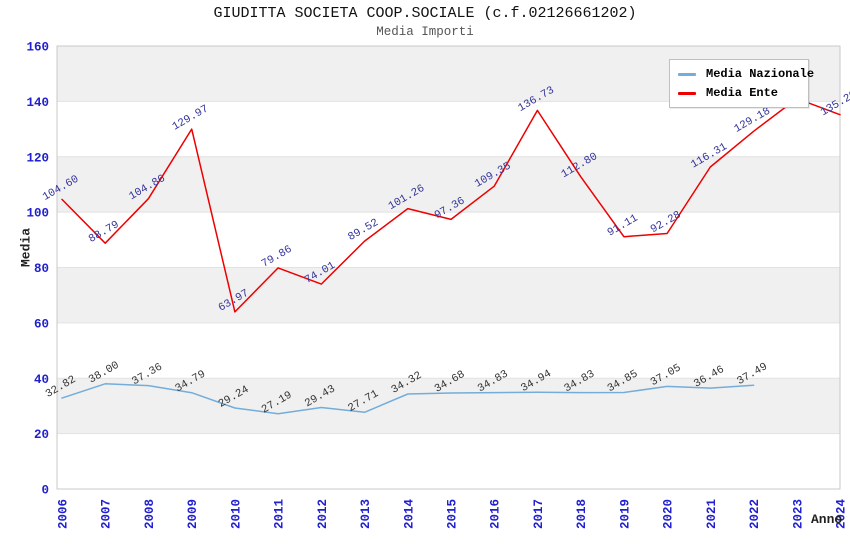 This screenshot has width=850, height=550. Describe the element at coordinates (827, 519) in the screenshot. I see `x-axis-title: Anno` at that location.